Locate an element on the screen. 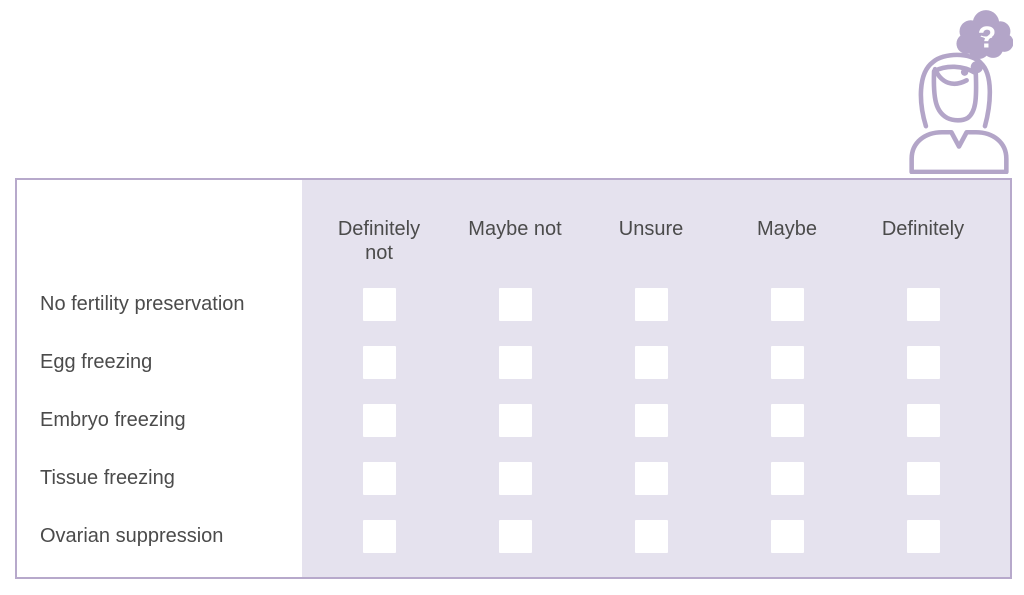  checkbox-embryo-freezing-unsure is located at coordinates (651, 420).